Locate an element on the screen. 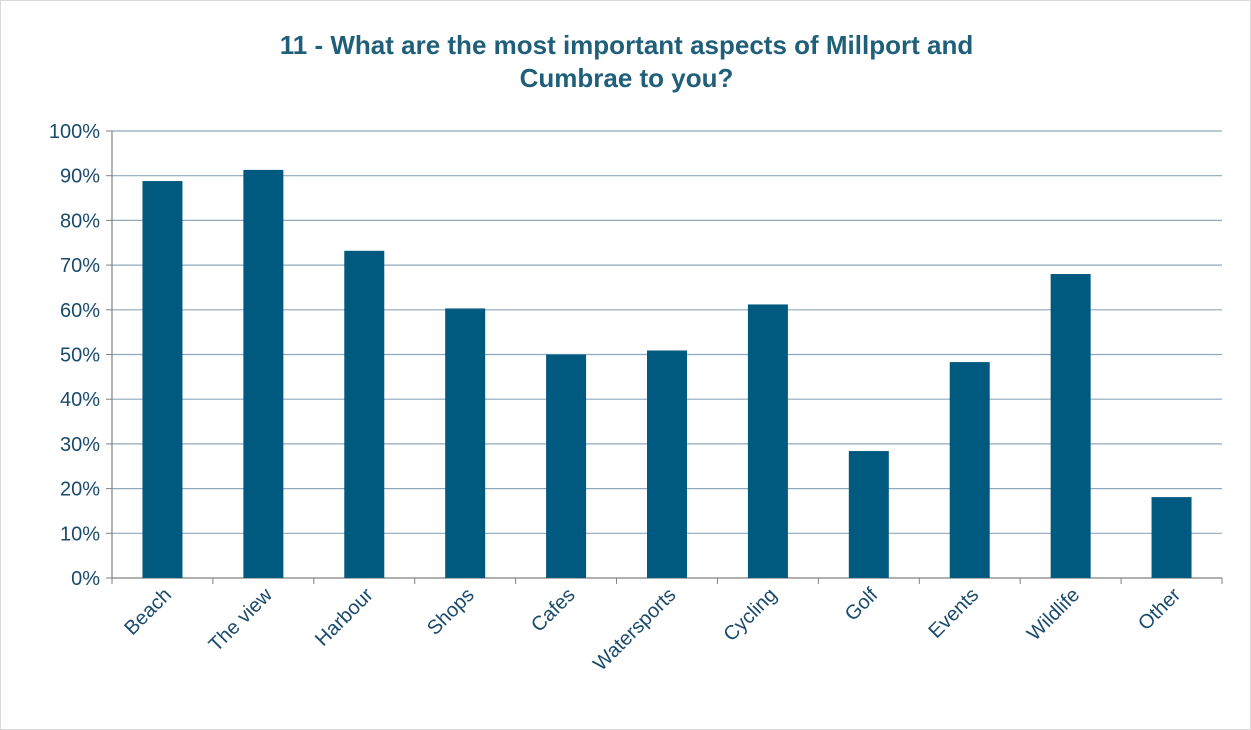 Image resolution: width=1251 pixels, height=730 pixels. bar-the-view is located at coordinates (263, 373).